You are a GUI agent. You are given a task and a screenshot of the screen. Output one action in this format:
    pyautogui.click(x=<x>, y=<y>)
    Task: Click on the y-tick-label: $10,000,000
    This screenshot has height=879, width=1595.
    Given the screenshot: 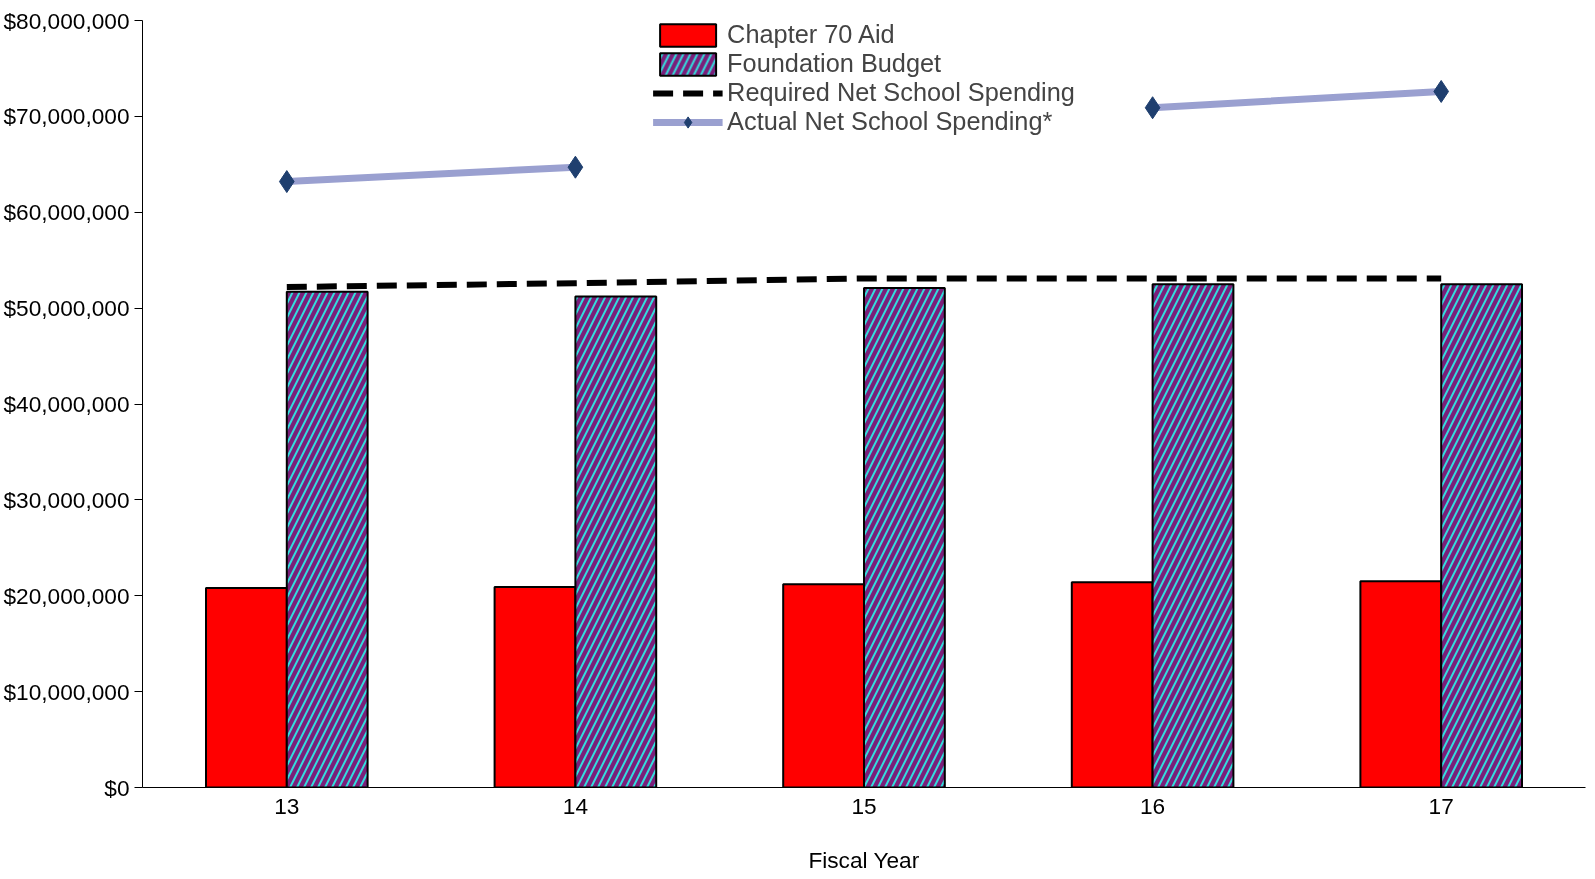 What is the action you would take?
    pyautogui.click(x=66, y=691)
    